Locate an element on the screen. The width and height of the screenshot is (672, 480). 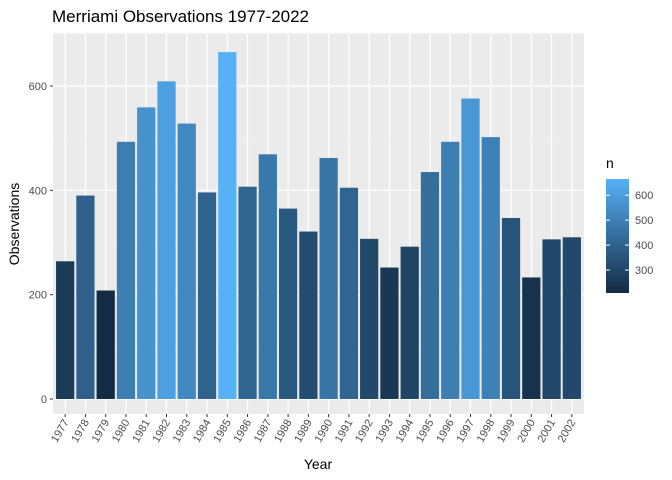
x-tick-label: 1984 is located at coordinates (202, 431).